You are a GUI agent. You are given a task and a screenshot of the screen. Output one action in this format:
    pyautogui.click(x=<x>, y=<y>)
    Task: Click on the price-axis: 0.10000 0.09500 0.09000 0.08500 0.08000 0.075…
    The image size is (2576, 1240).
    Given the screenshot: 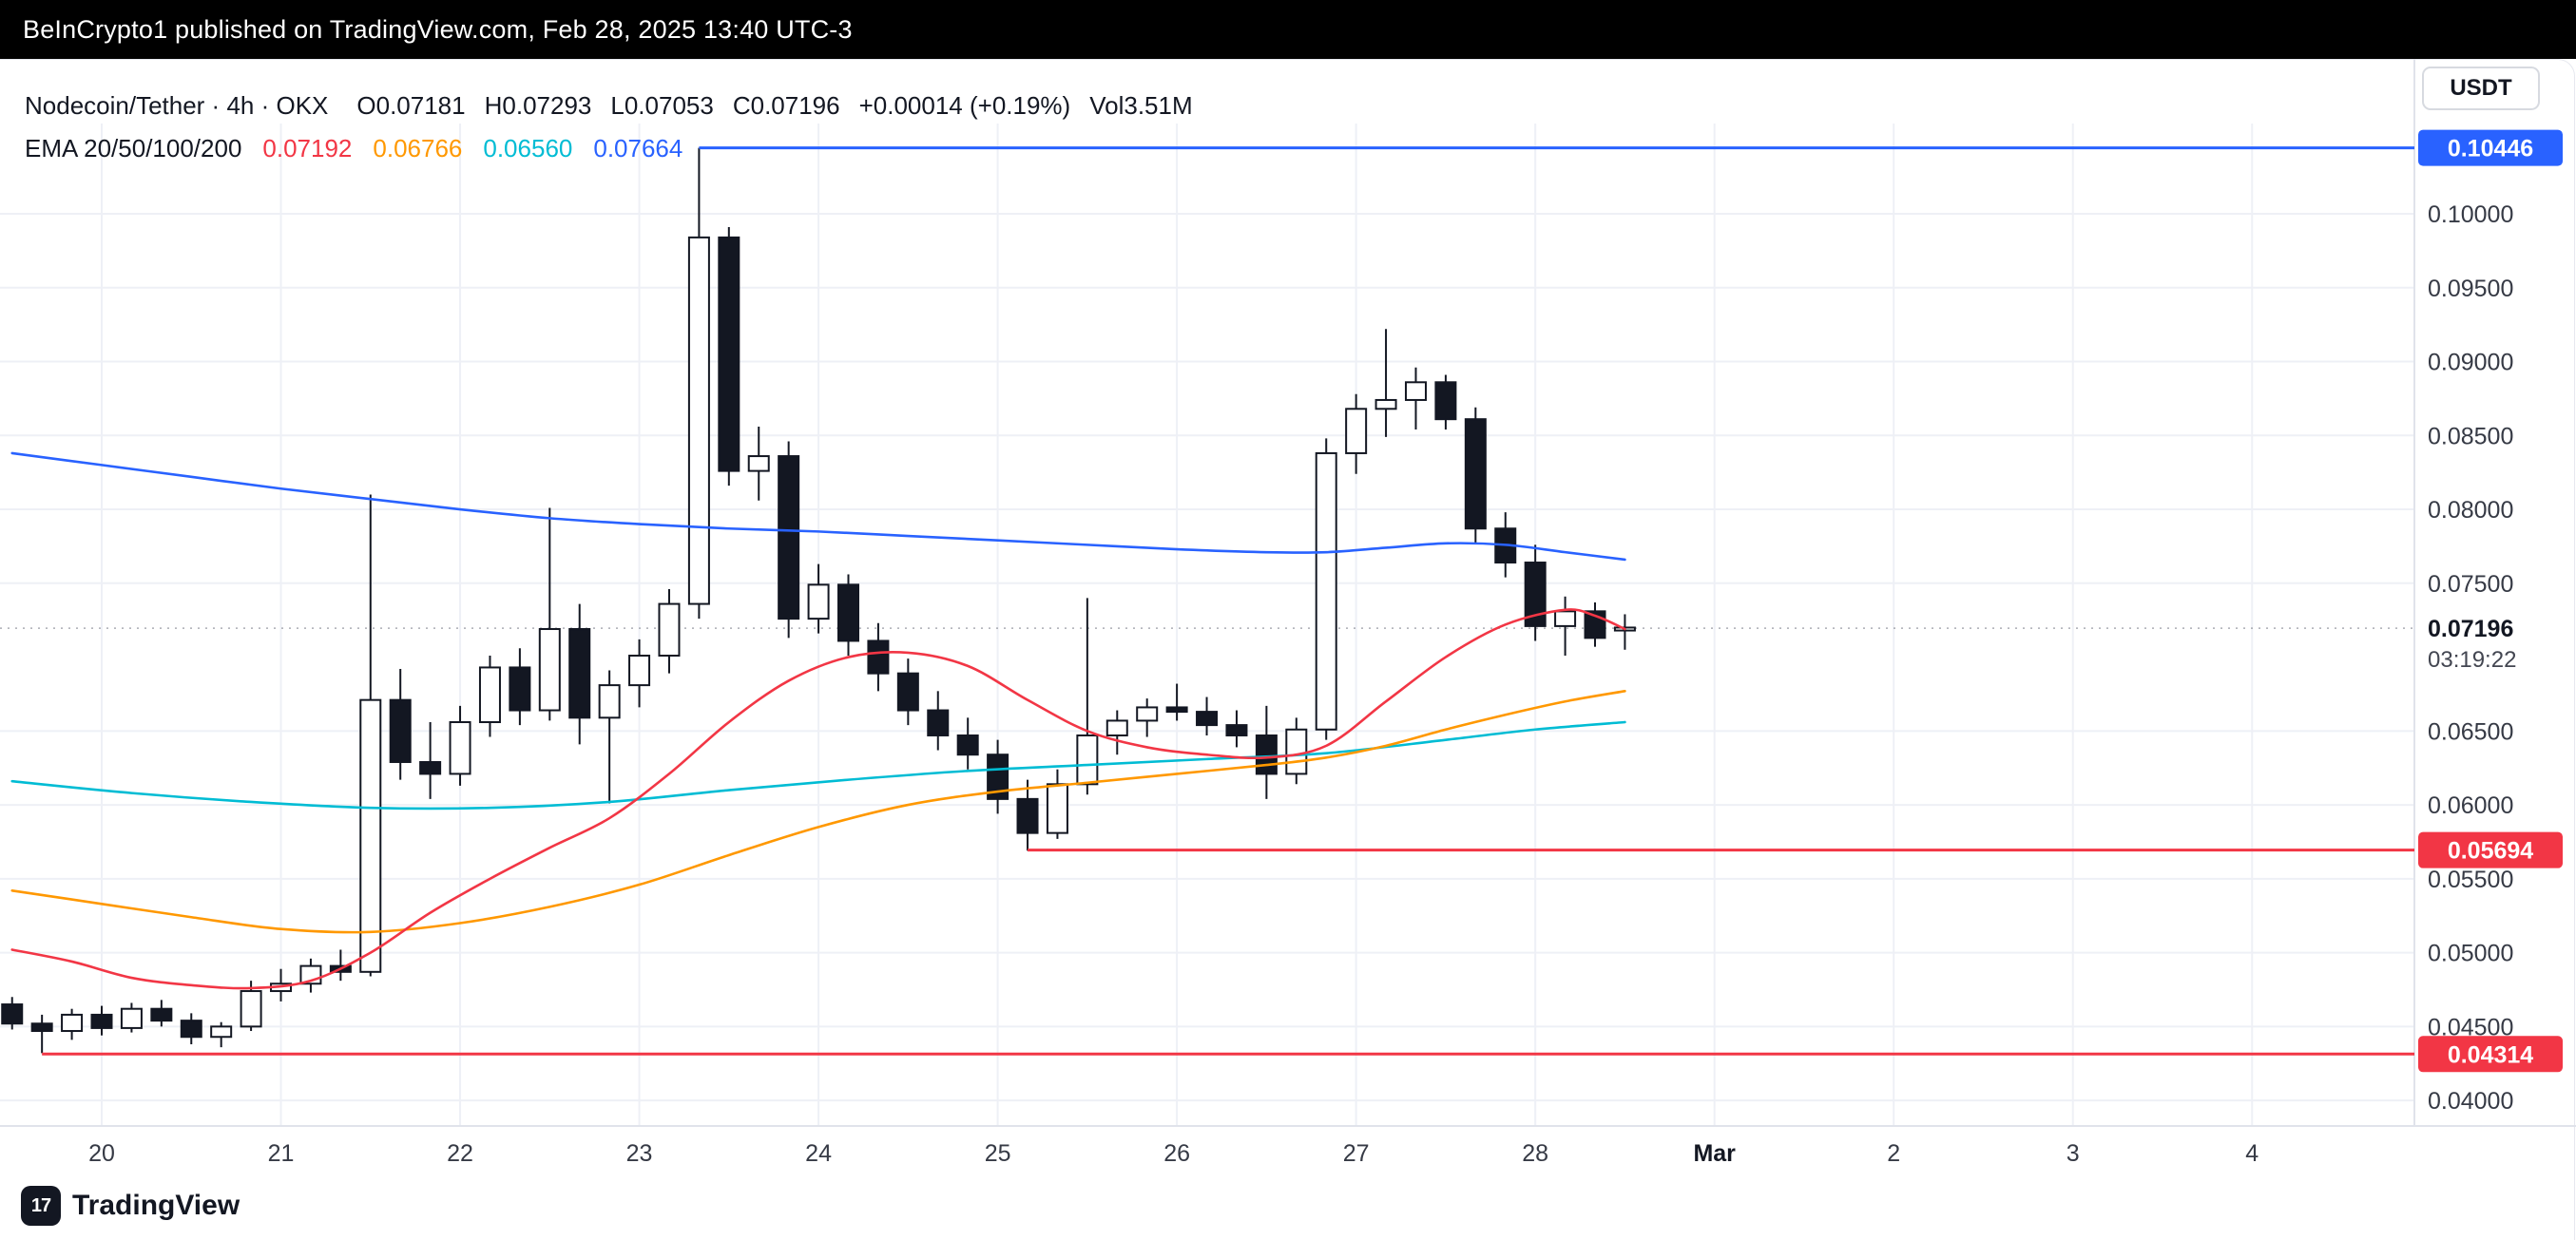 What is the action you would take?
    pyautogui.click(x=2472, y=658)
    